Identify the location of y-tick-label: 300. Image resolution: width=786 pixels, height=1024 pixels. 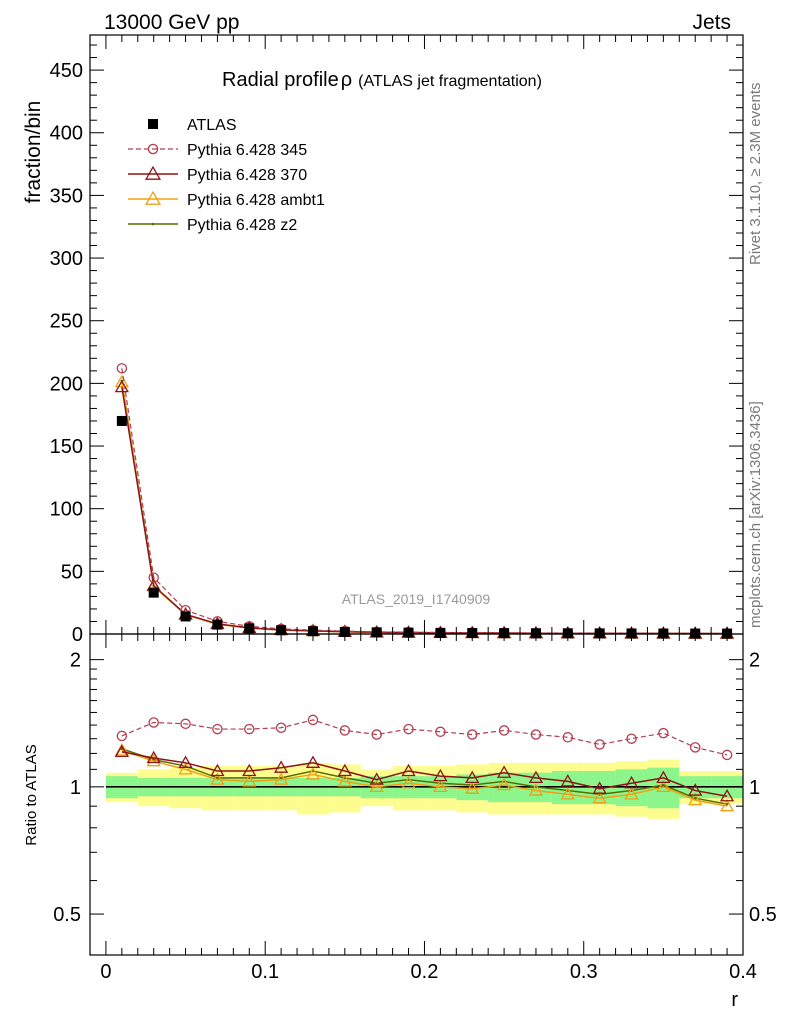
(66, 259).